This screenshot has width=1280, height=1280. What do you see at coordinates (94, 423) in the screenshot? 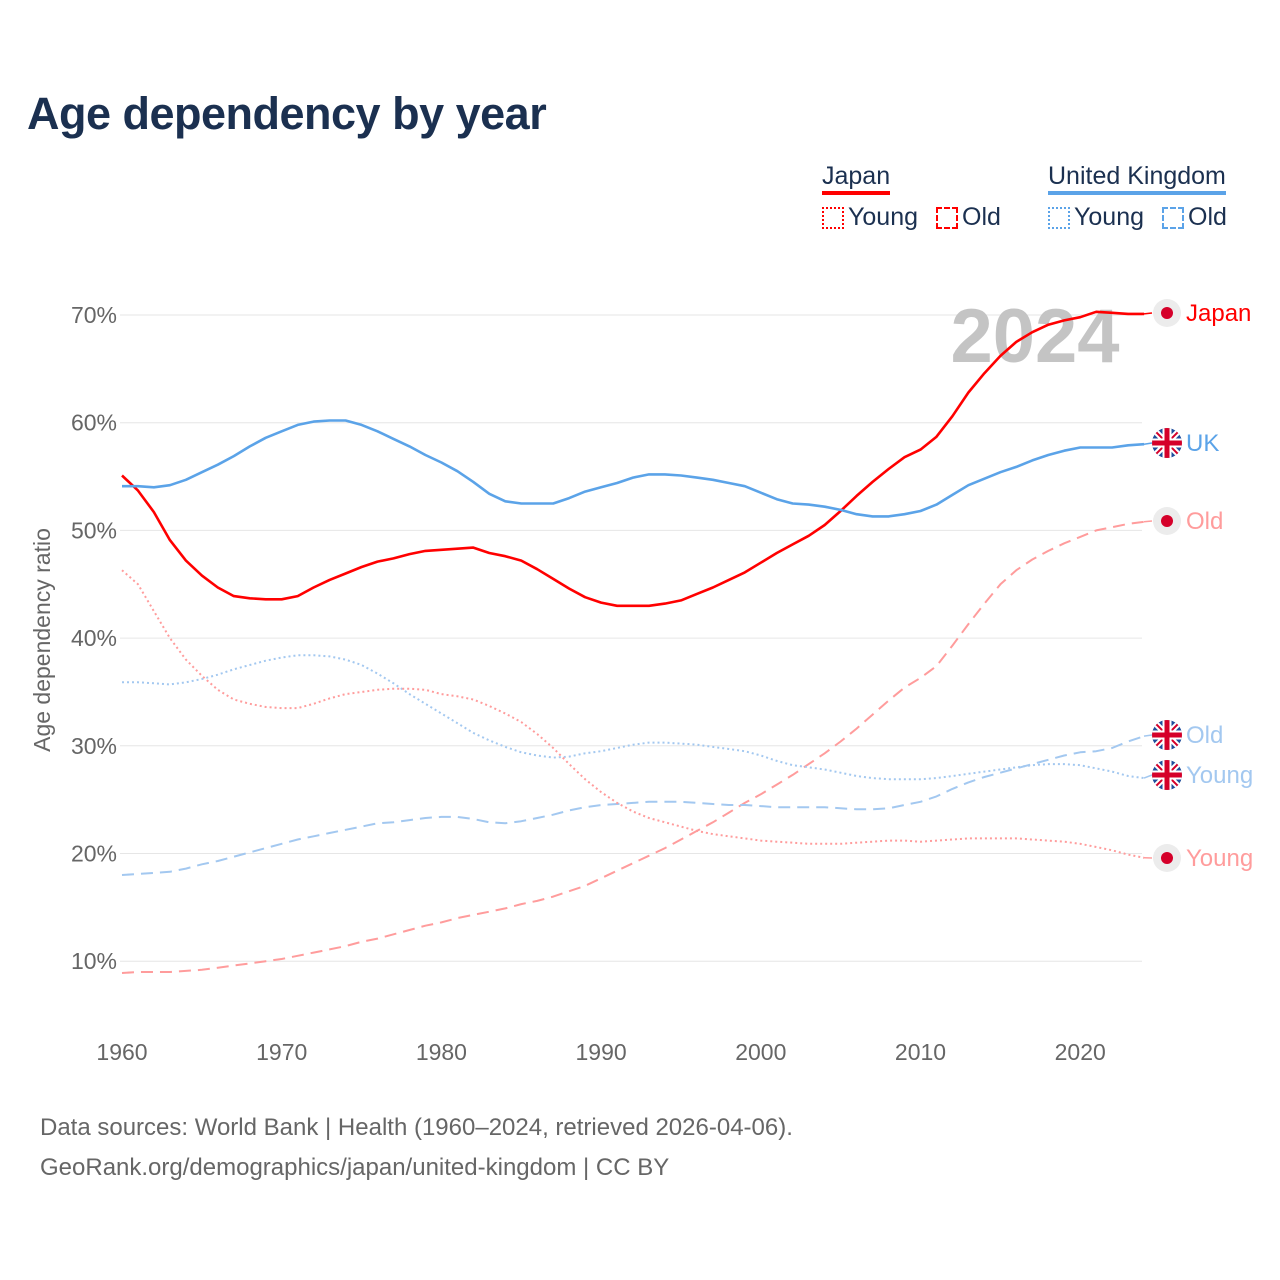
I see `y-tick-label: 60%` at bounding box center [94, 423].